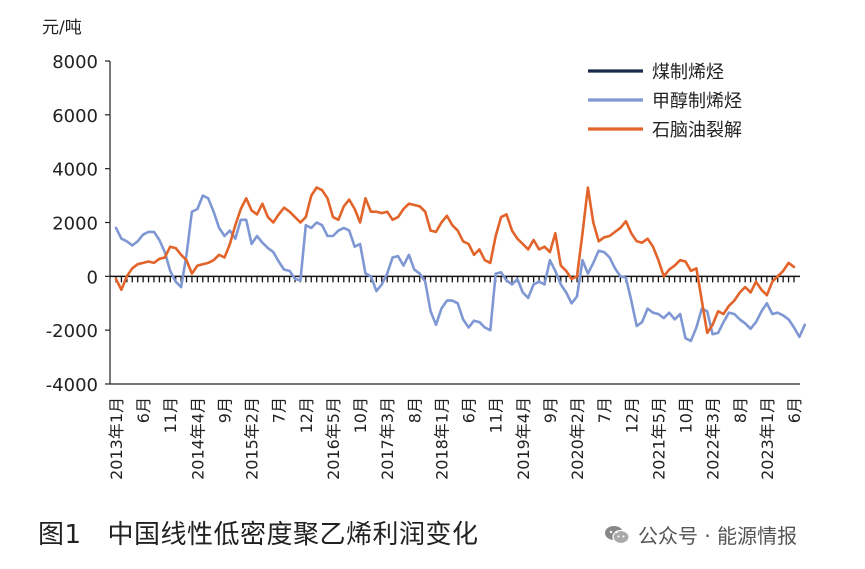 The height and width of the screenshot is (569, 865). What do you see at coordinates (75, 116) in the screenshot?
I see `y-tick-label: 6000` at bounding box center [75, 116].